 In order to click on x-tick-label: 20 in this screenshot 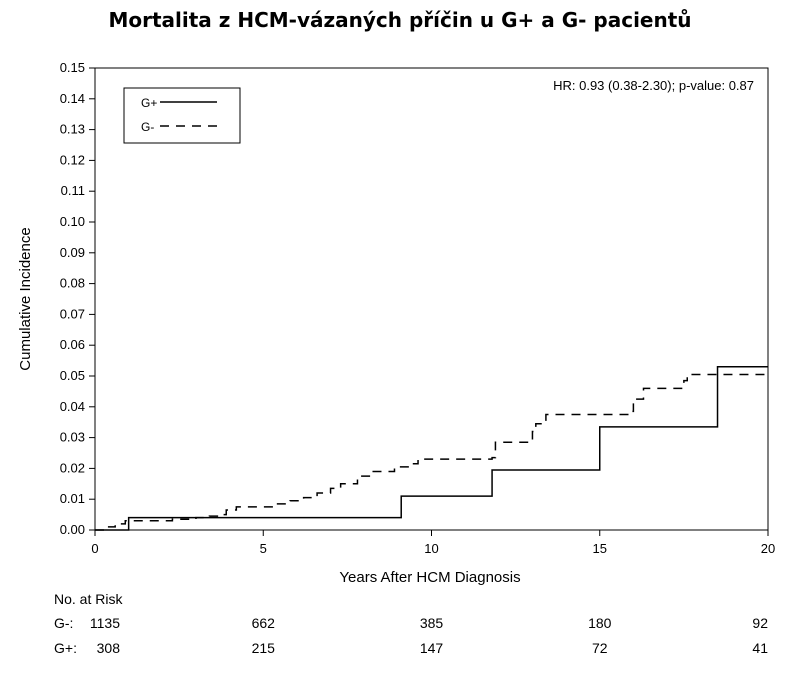, I will do `click(768, 548)`.